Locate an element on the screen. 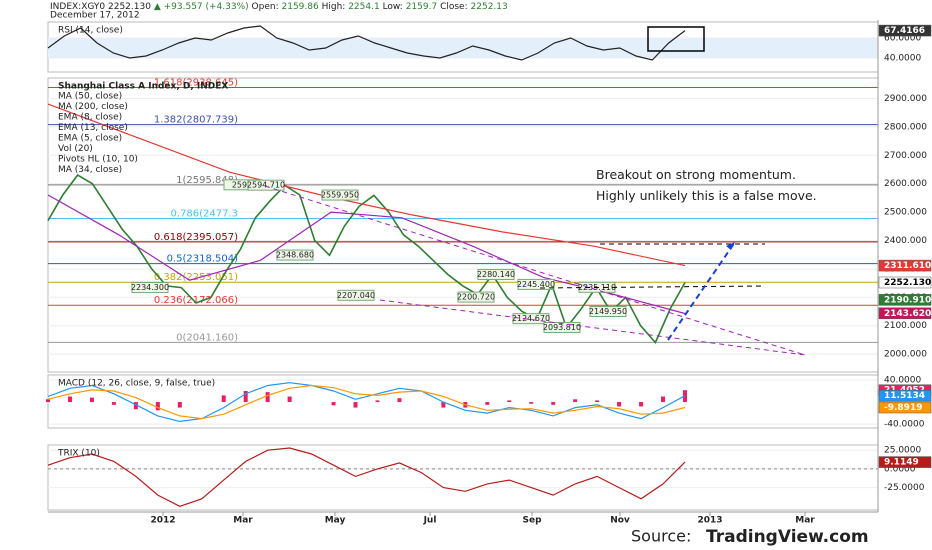 The width and height of the screenshot is (932, 550). fib-label: 0.618(2395.057) is located at coordinates (196, 237).